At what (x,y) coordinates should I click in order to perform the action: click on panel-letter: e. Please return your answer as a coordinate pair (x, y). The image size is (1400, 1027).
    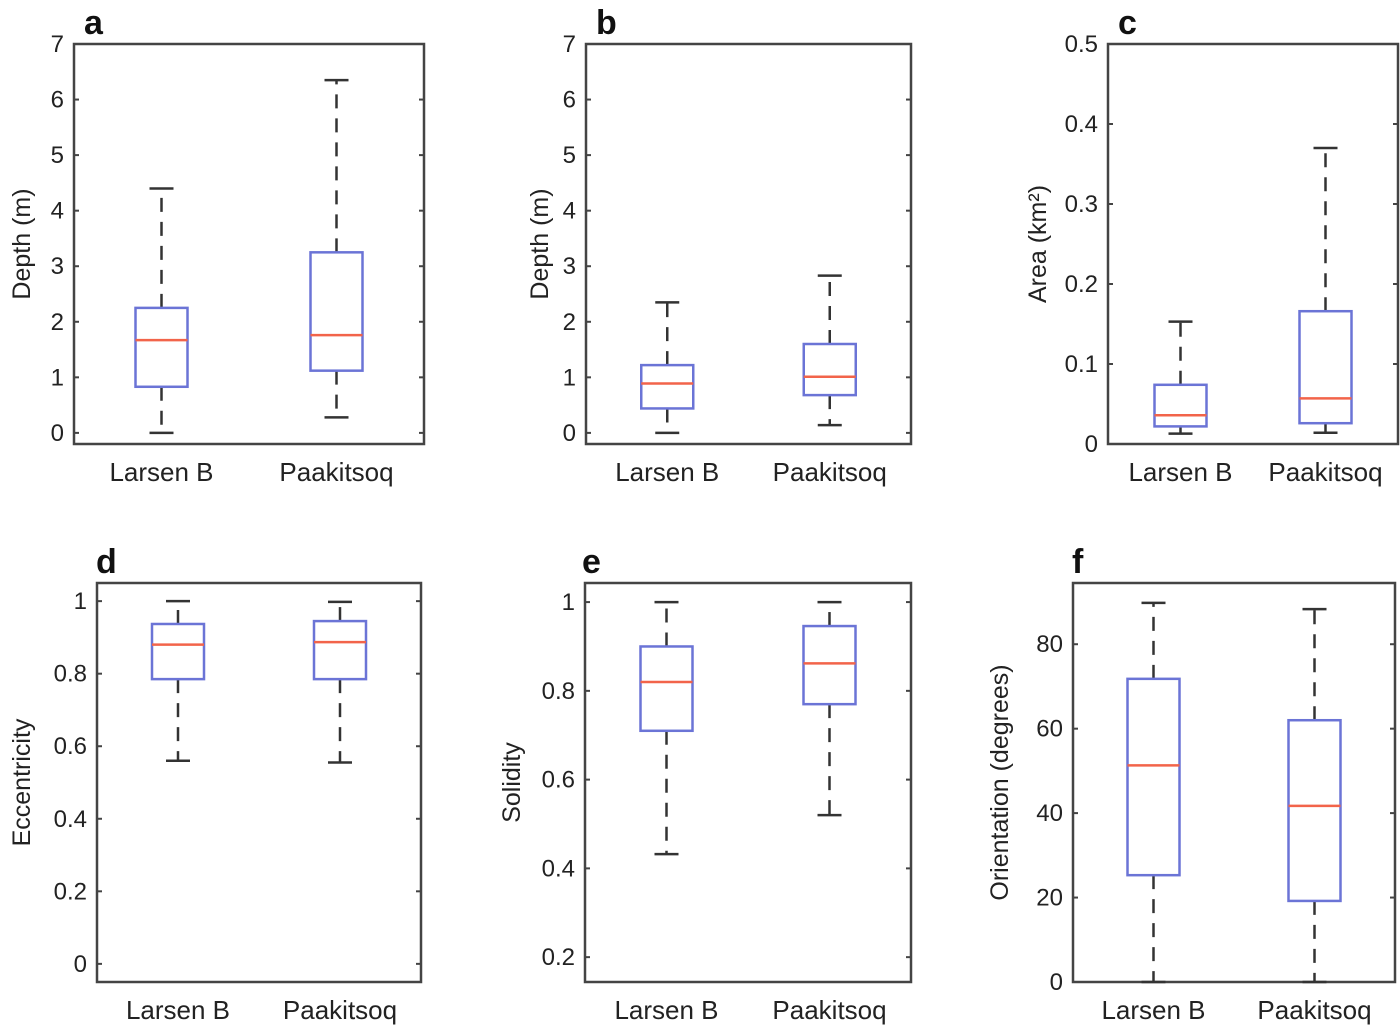
    Looking at the image, I should click on (591, 562).